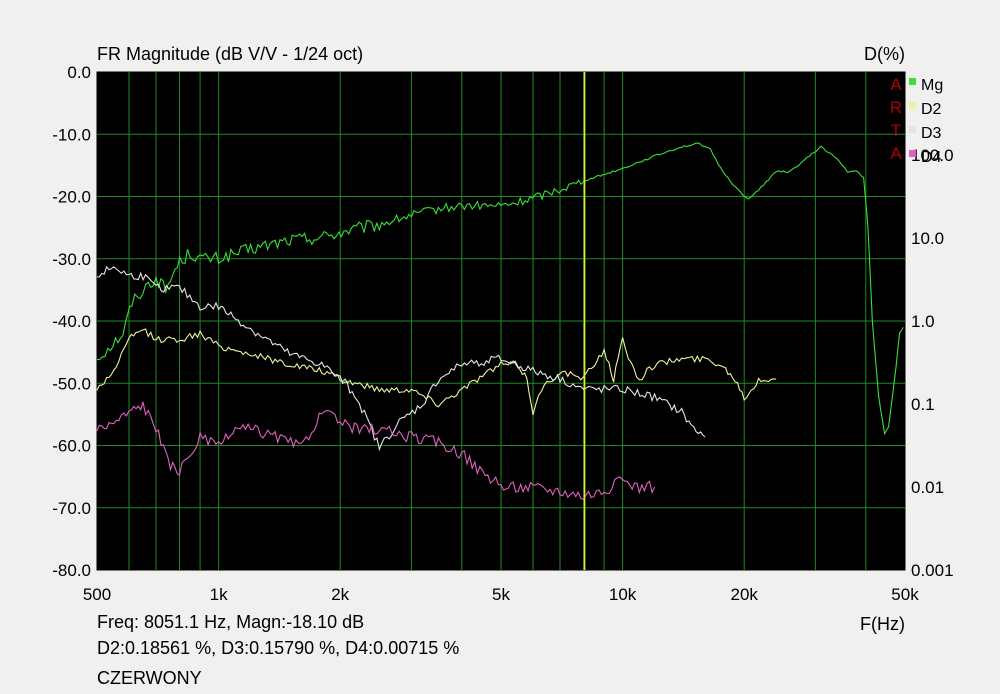  Describe the element at coordinates (905, 594) in the screenshot. I see `x-tick-label: 50k` at that location.